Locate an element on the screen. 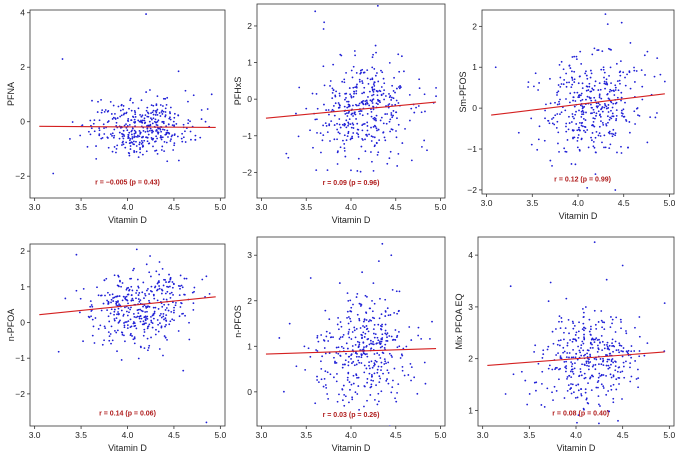 Image resolution: width=685 pixels, height=458 pixels. x-tick-label: 3.0 is located at coordinates (35, 435).